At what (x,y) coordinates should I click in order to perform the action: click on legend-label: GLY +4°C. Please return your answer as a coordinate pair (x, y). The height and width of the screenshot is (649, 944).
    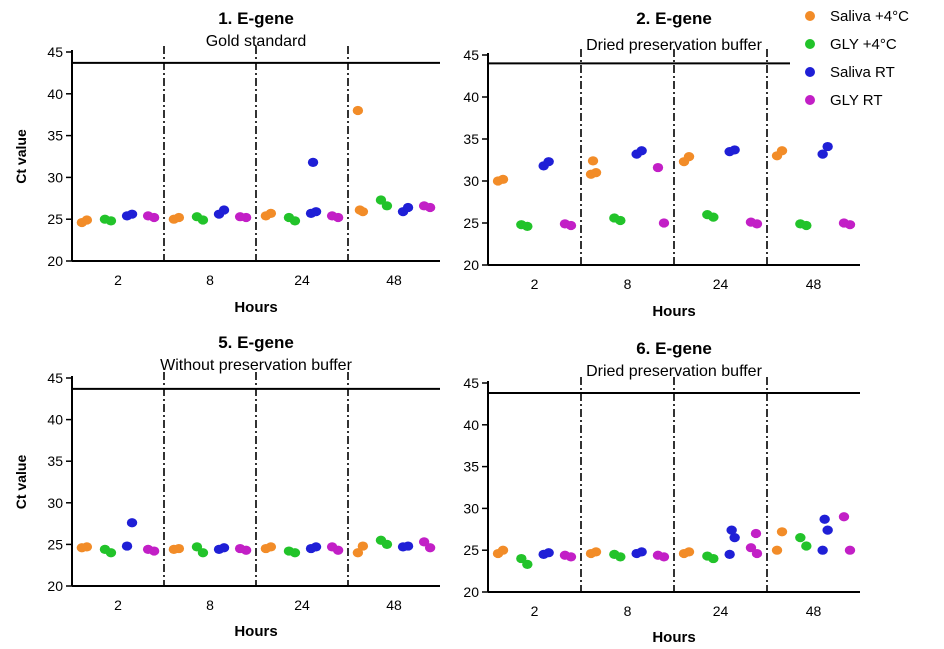
    Looking at the image, I should click on (863, 44).